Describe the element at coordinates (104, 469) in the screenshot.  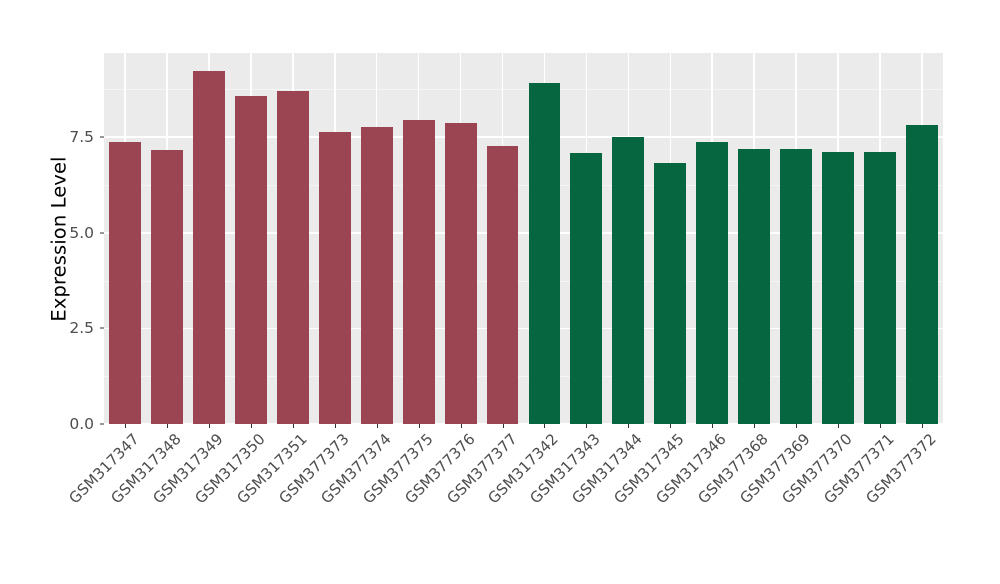
I see `x-tick-label: GSM317347` at that location.